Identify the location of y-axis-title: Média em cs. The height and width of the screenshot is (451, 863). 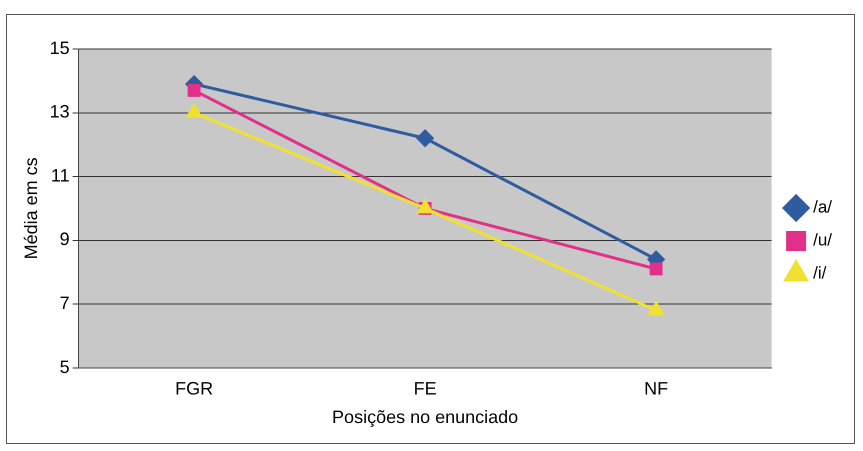
(30, 208).